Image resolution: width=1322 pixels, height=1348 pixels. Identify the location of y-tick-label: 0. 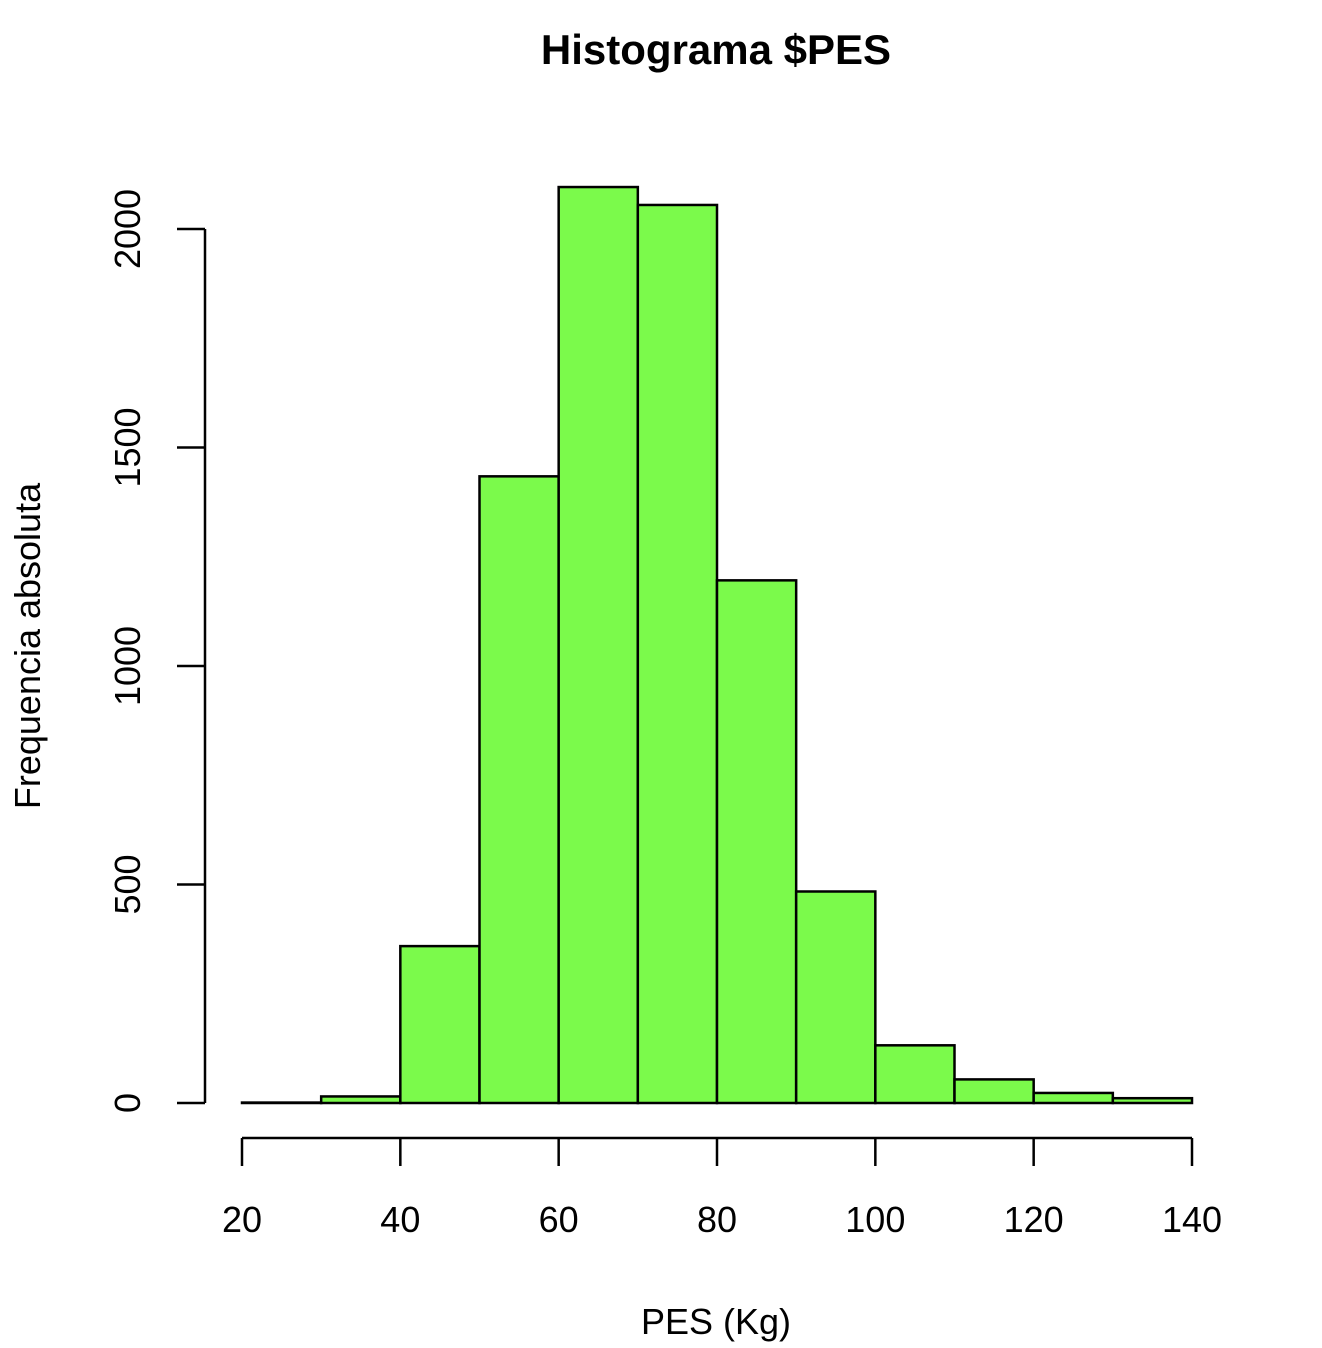
(127, 1103).